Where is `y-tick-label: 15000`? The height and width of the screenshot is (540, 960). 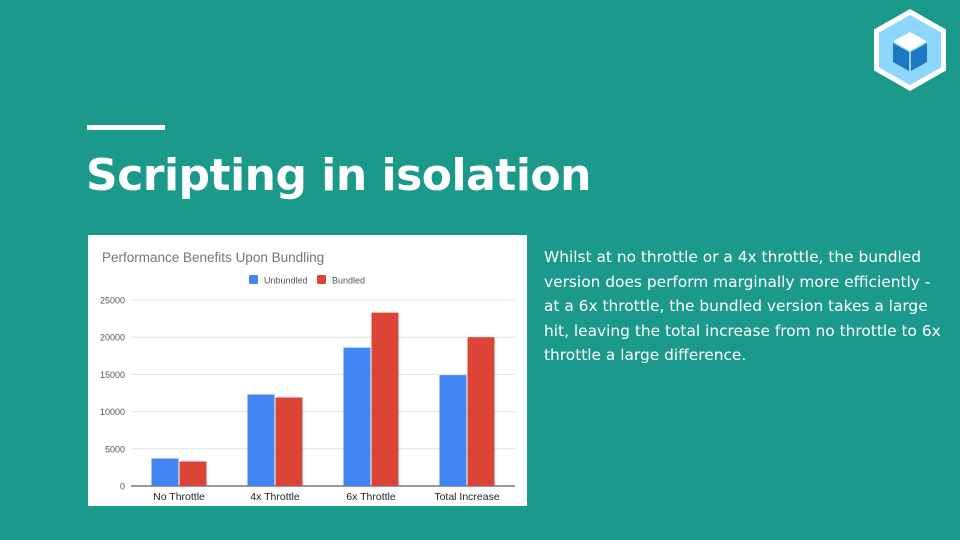
y-tick-label: 15000 is located at coordinates (112, 375).